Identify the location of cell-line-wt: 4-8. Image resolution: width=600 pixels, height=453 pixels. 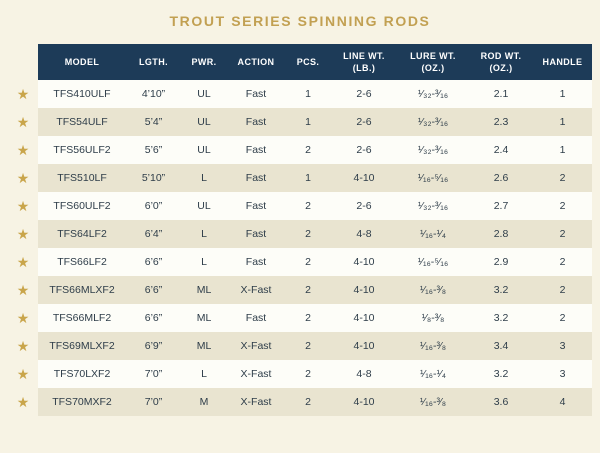
(364, 234).